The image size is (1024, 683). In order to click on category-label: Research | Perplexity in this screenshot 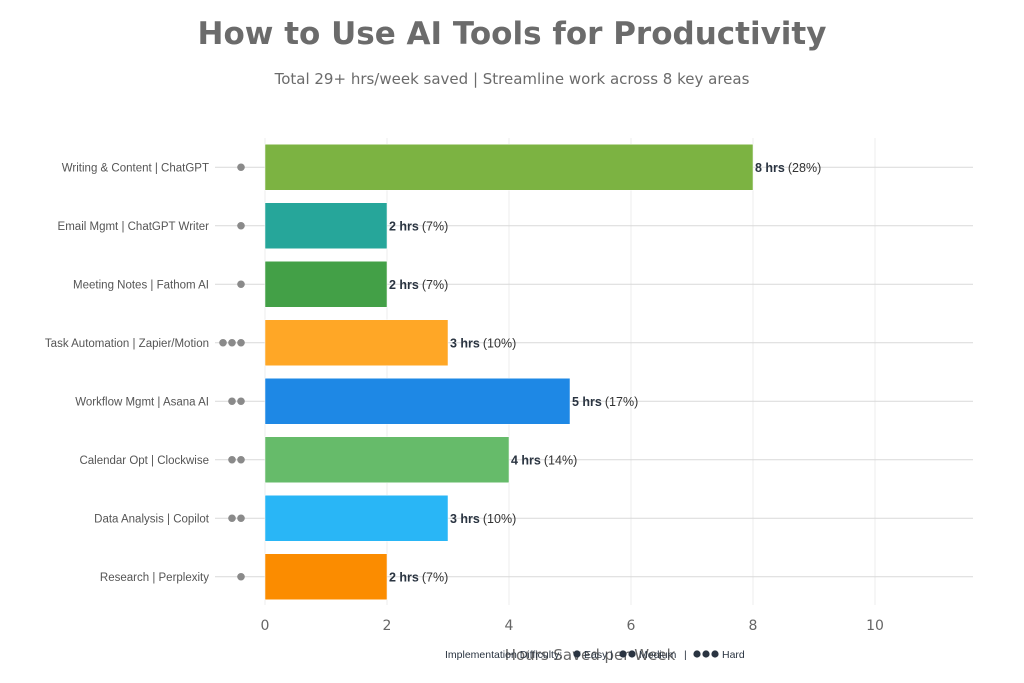, I will do `click(154, 578)`.